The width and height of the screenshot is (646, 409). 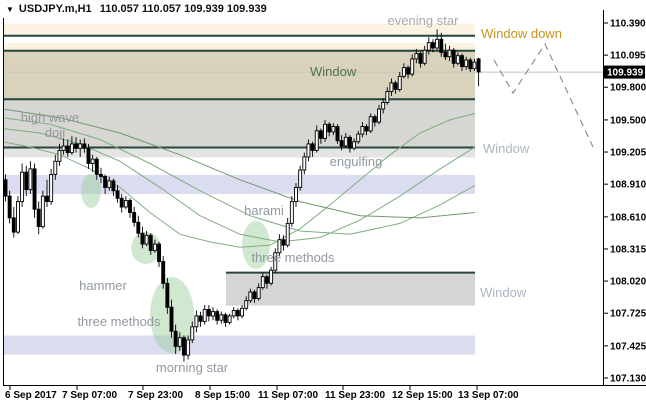 What do you see at coordinates (628, 217) in the screenshot?
I see `y-axis-tick-label: 108.610` at bounding box center [628, 217].